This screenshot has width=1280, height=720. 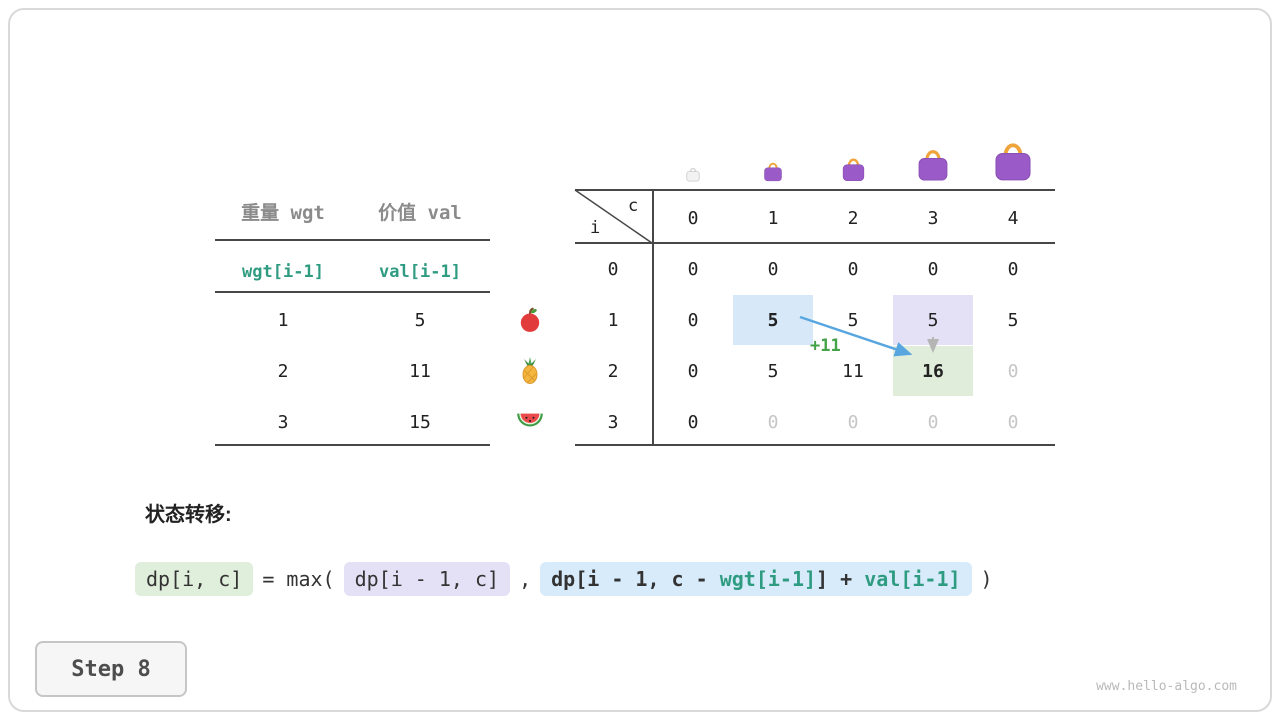 What do you see at coordinates (773, 422) in the screenshot?
I see `dp-cell-3-1: 0` at bounding box center [773, 422].